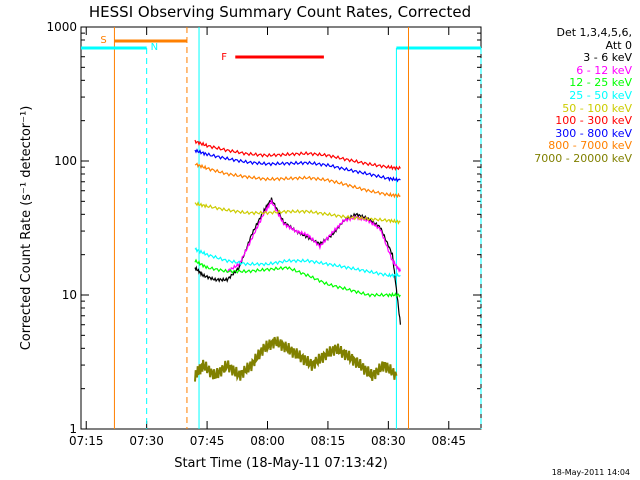 Image resolution: width=640 pixels, height=480 pixels. Describe the element at coordinates (86, 441) in the screenshot. I see `x-tick-label: 07:15` at that location.